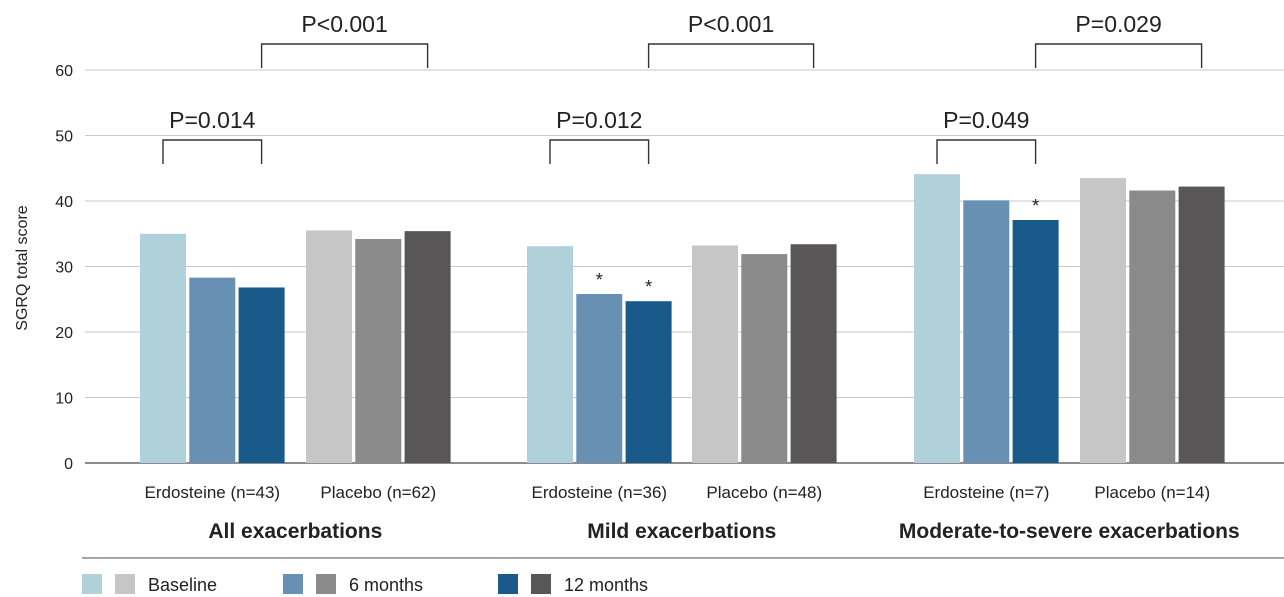  Describe the element at coordinates (64, 399) in the screenshot. I see `y-tick-label: 10` at that location.